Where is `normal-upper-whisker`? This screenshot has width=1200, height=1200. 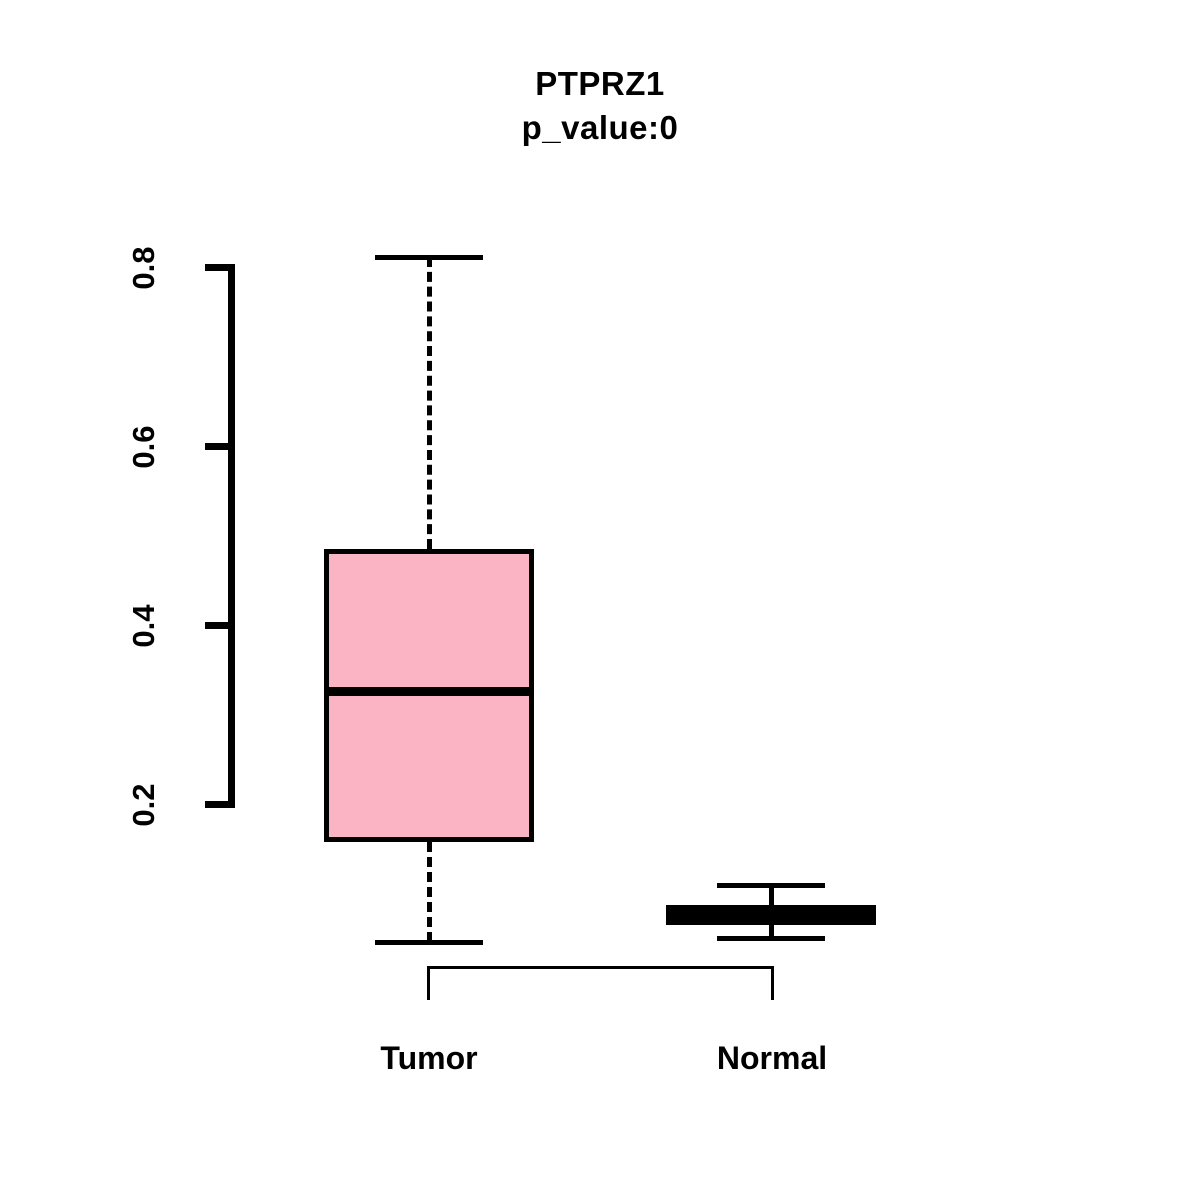
normal-upper-whisker is located at coordinates (771, 895).